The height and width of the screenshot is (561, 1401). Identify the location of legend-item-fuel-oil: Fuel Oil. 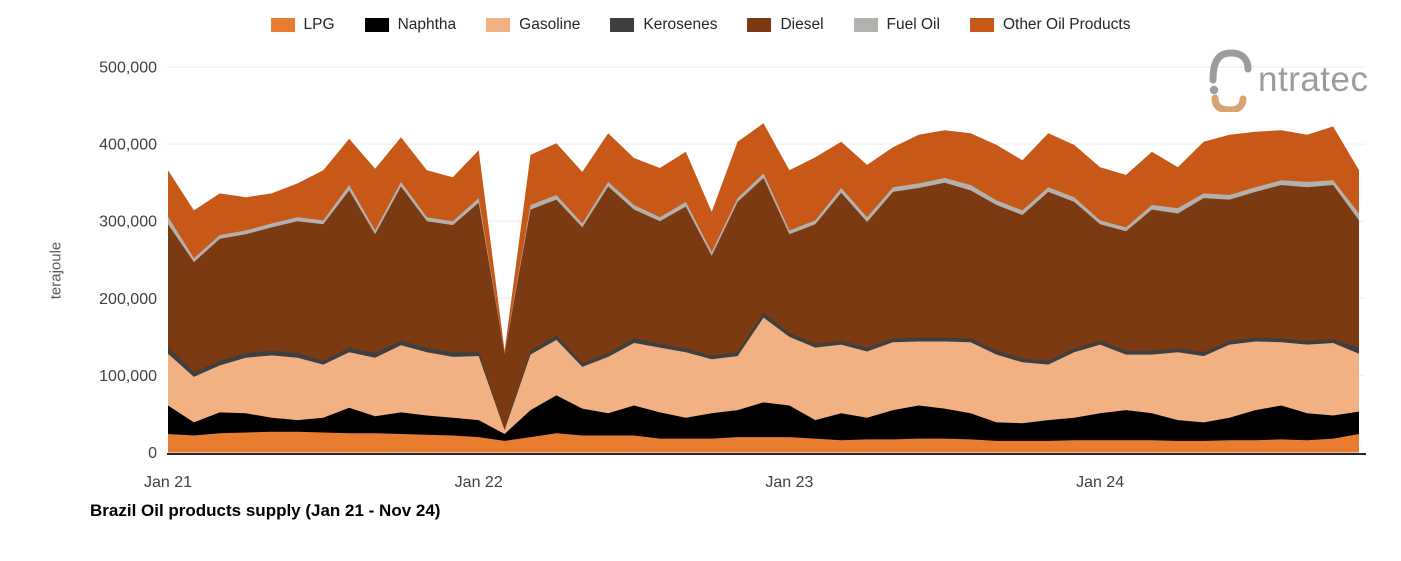
(896, 25).